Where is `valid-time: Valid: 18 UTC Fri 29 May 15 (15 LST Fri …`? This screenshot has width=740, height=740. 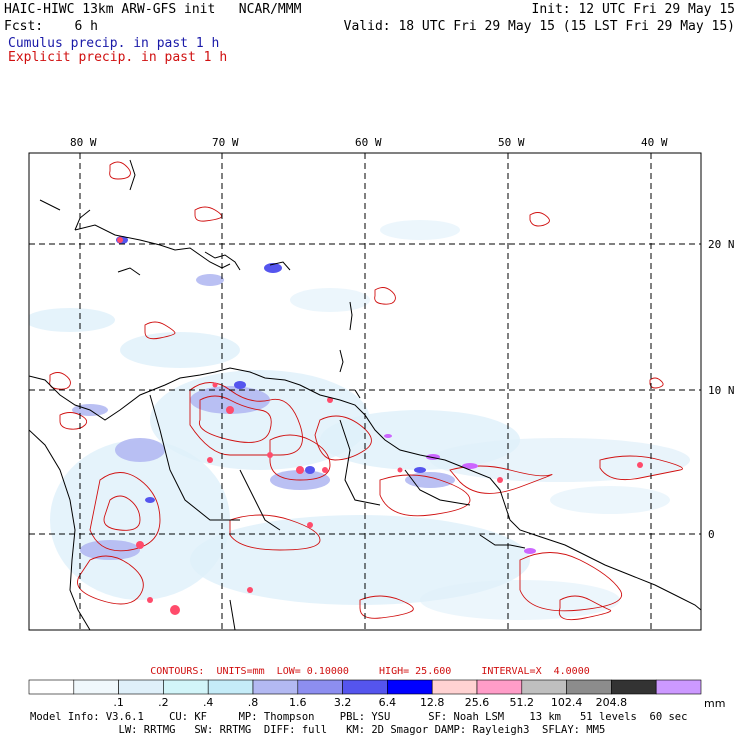
valid-time: Valid: 18 UTC Fri 29 May 15 (15 LST Fri … is located at coordinates (539, 26).